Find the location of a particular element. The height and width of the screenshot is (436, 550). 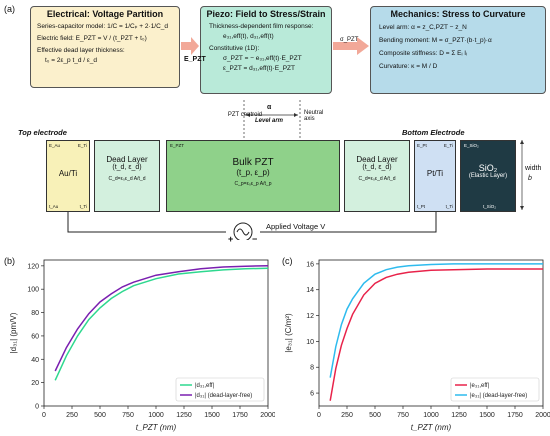

layer-pt-ti-tr: E_Ti is located at coordinates (448, 145).